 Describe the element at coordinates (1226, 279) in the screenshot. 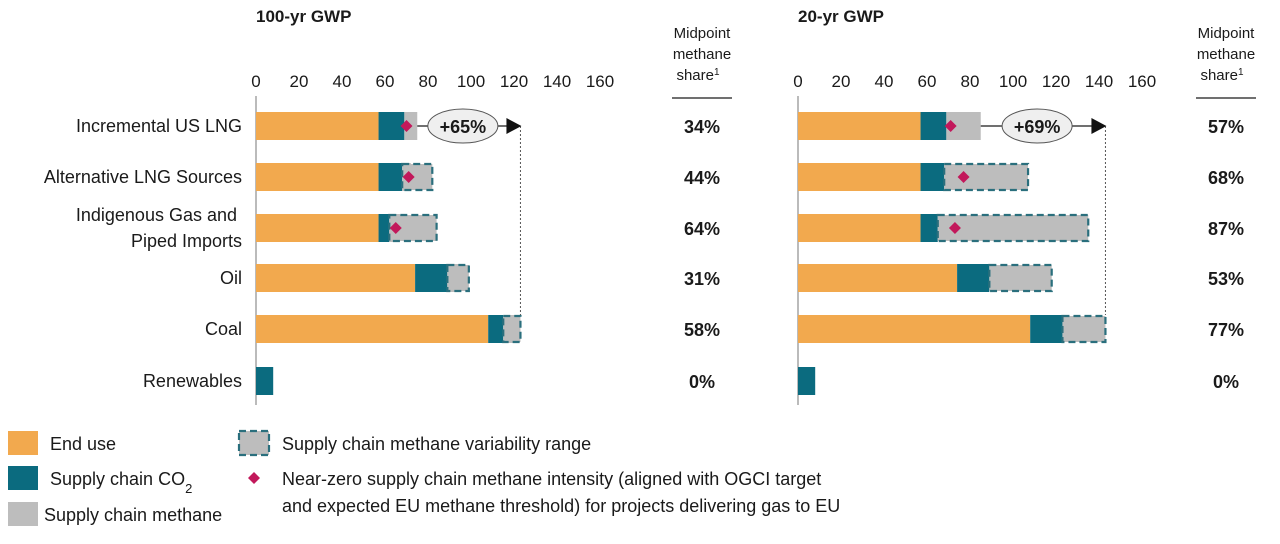

I see `midpoint-methane-share: 53%` at that location.